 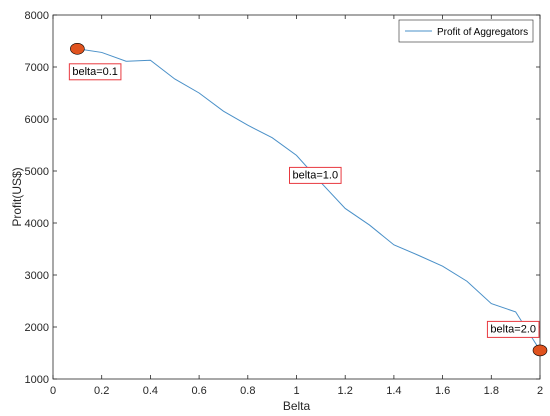 I want to click on y-tick-label: 2000, so click(x=37, y=328).